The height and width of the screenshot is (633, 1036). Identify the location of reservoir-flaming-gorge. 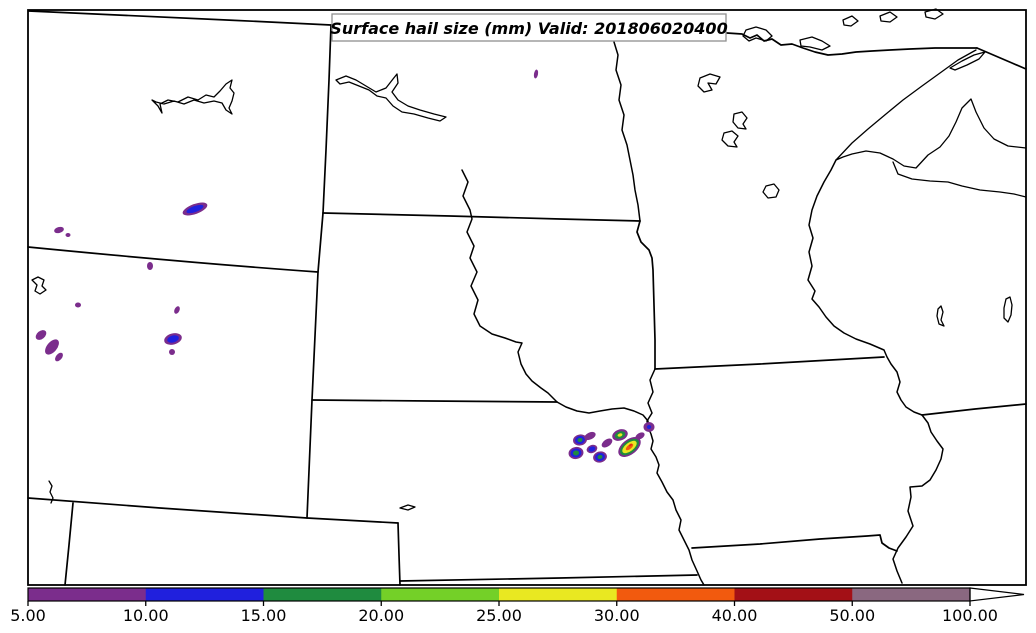
(51, 492).